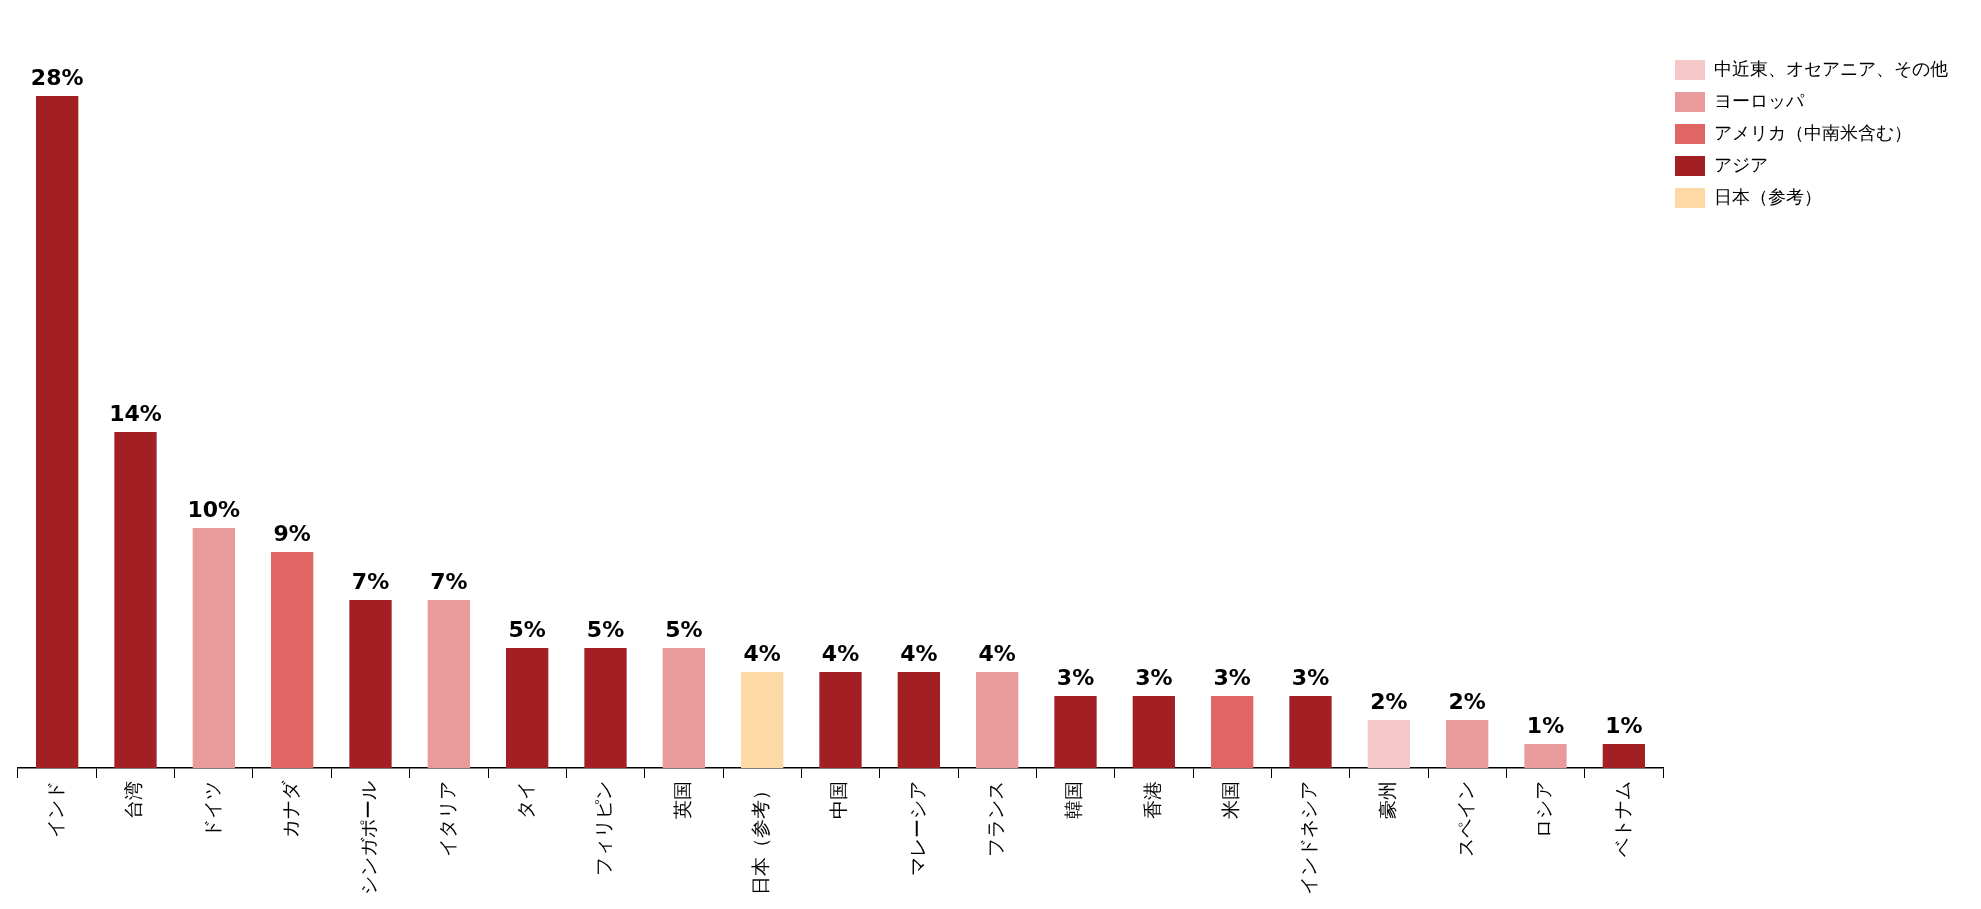 The width and height of the screenshot is (1981, 909). Describe the element at coordinates (368, 838) in the screenshot. I see `x-tick-label: シンガポール` at that location.